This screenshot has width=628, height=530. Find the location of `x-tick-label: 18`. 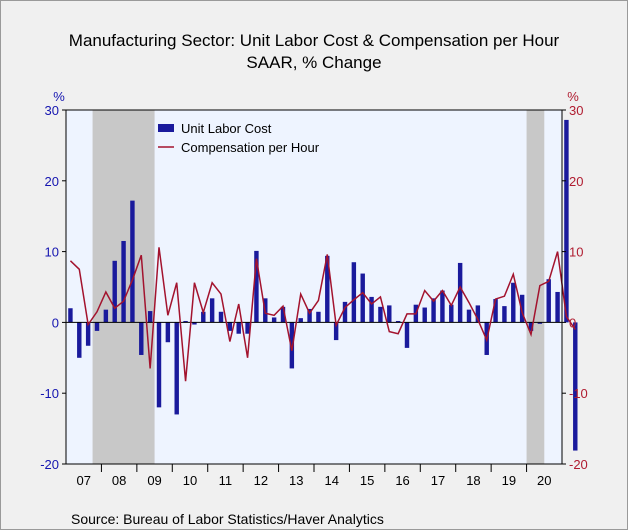

x-tick-label: 18 is located at coordinates (473, 480).